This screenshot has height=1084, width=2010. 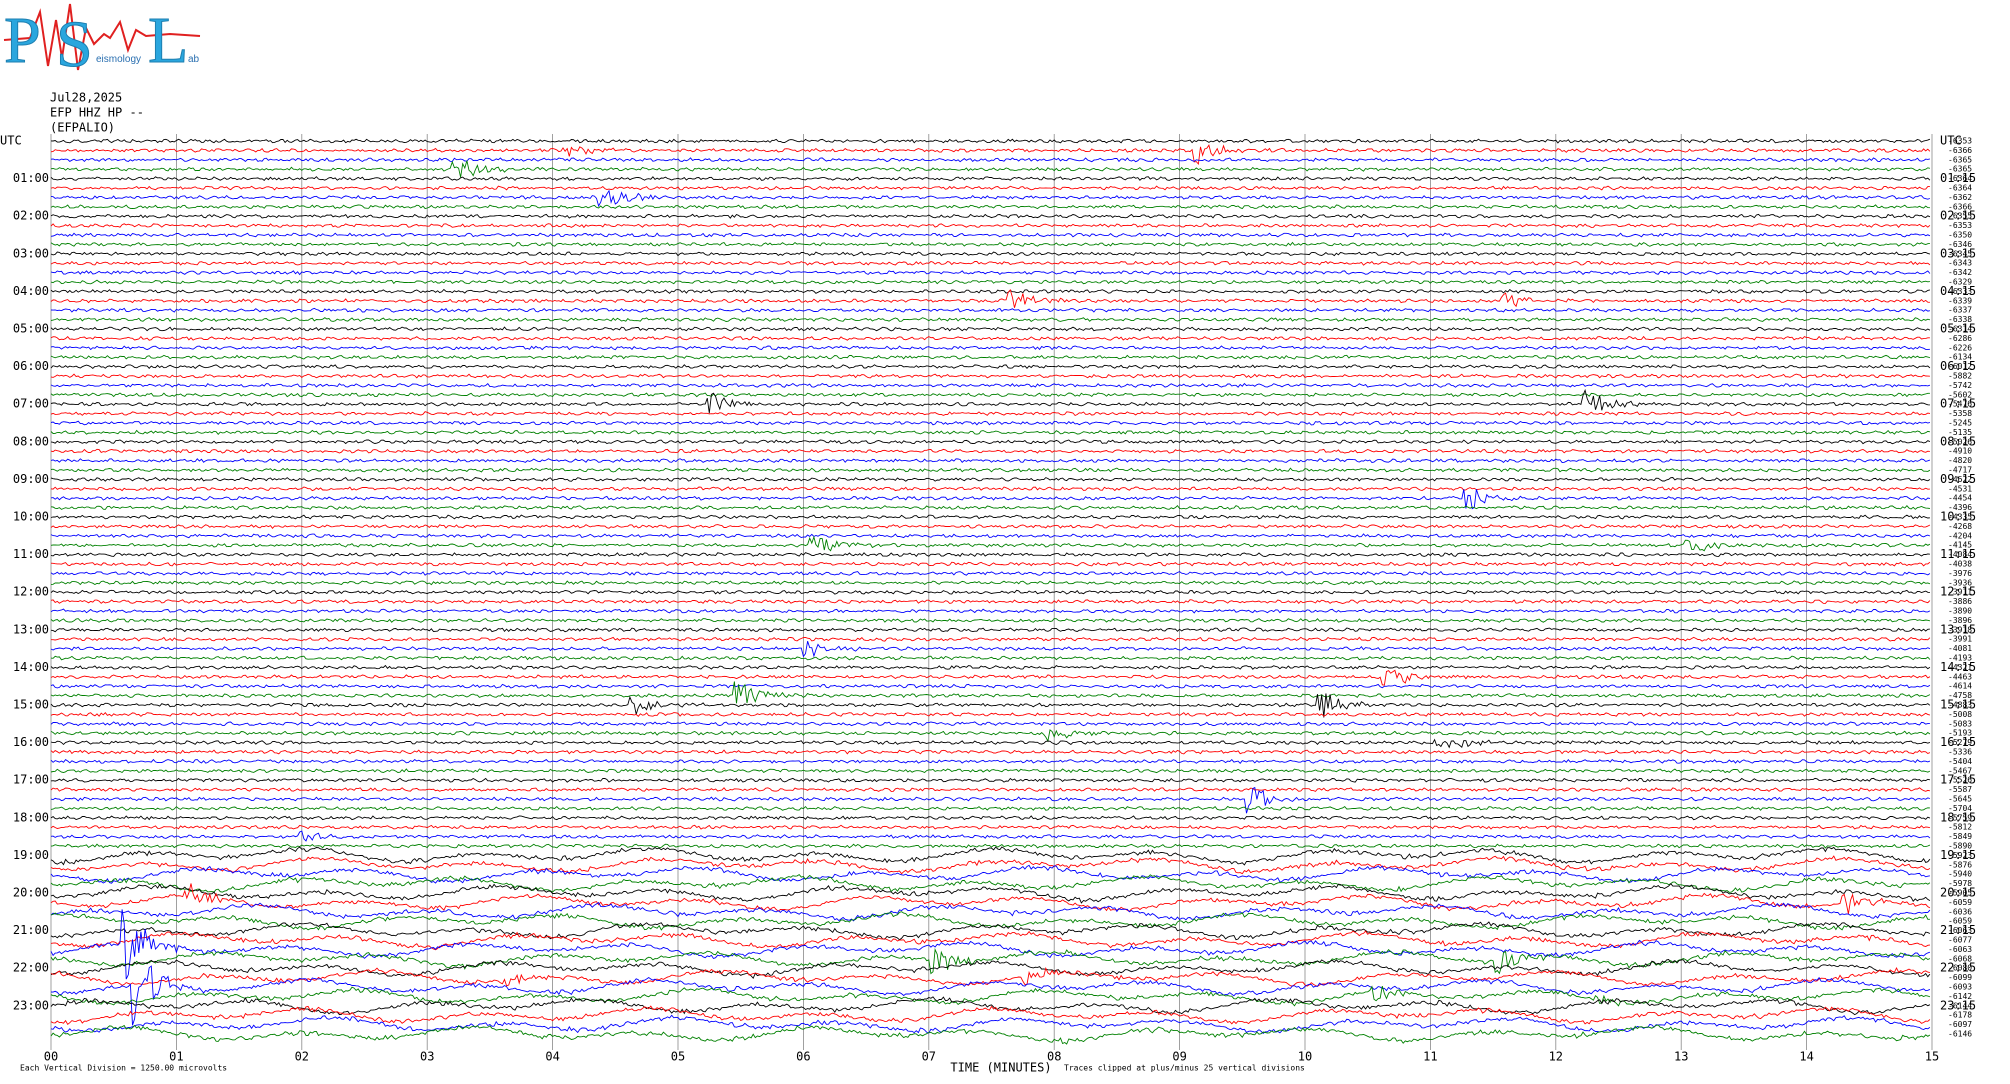 What do you see at coordinates (1960, 639) in the screenshot?
I see `trace-offset: -3991` at bounding box center [1960, 639].